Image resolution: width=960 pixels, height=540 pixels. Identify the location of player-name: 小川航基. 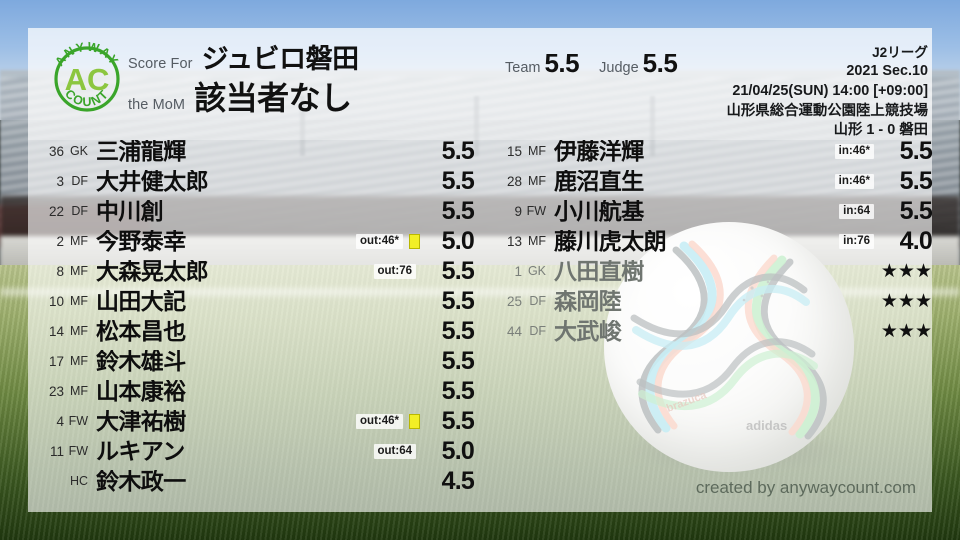
(599, 211).